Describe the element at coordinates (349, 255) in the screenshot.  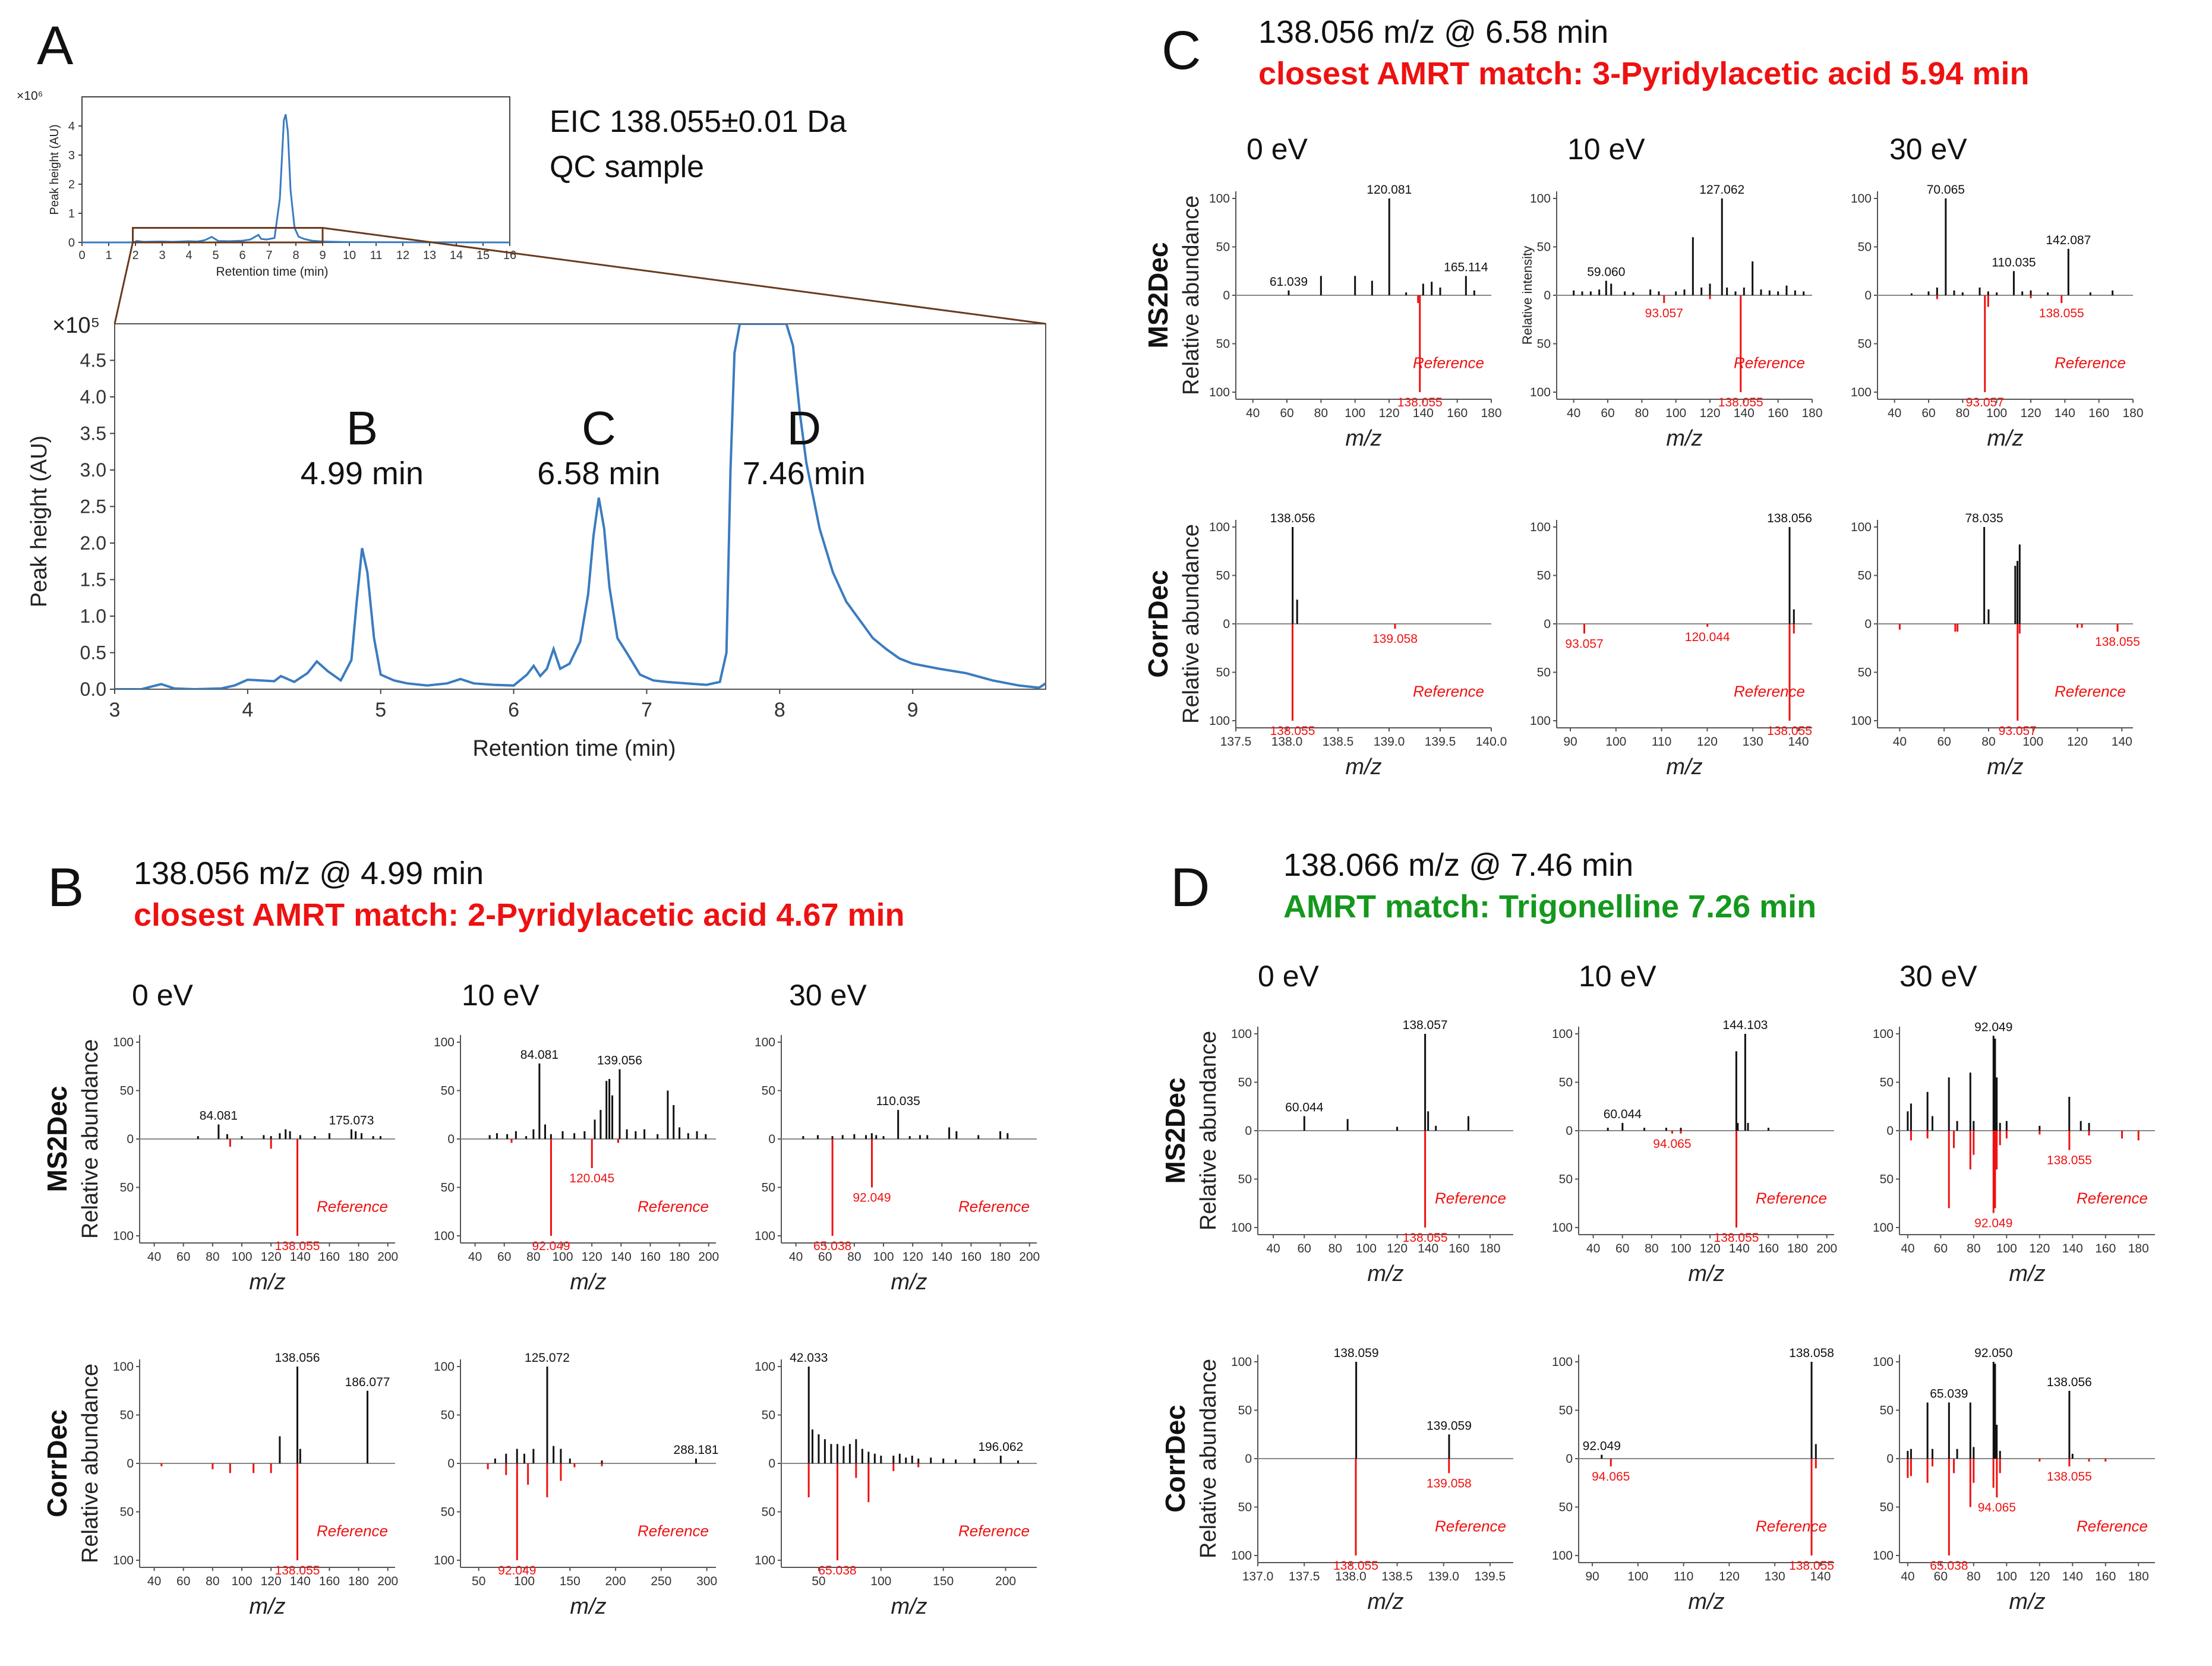
I see `inset-x-tick-label: 10` at that location.